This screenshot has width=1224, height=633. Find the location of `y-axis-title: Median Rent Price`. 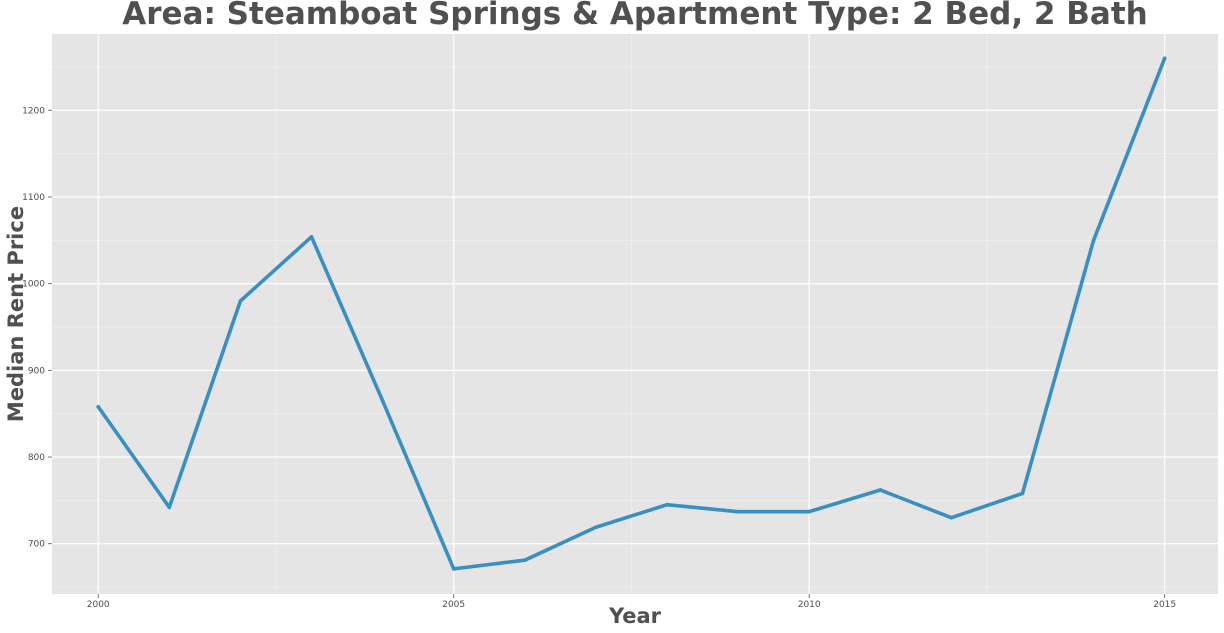

y-axis-title: Median Rent Price is located at coordinates (16, 314).